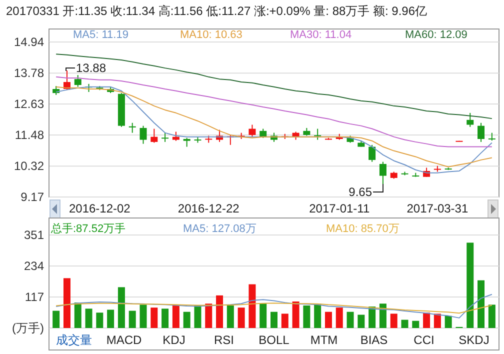  What do you see at coordinates (34, 265) in the screenshot?
I see `y-tick-label: 234` at bounding box center [34, 265].